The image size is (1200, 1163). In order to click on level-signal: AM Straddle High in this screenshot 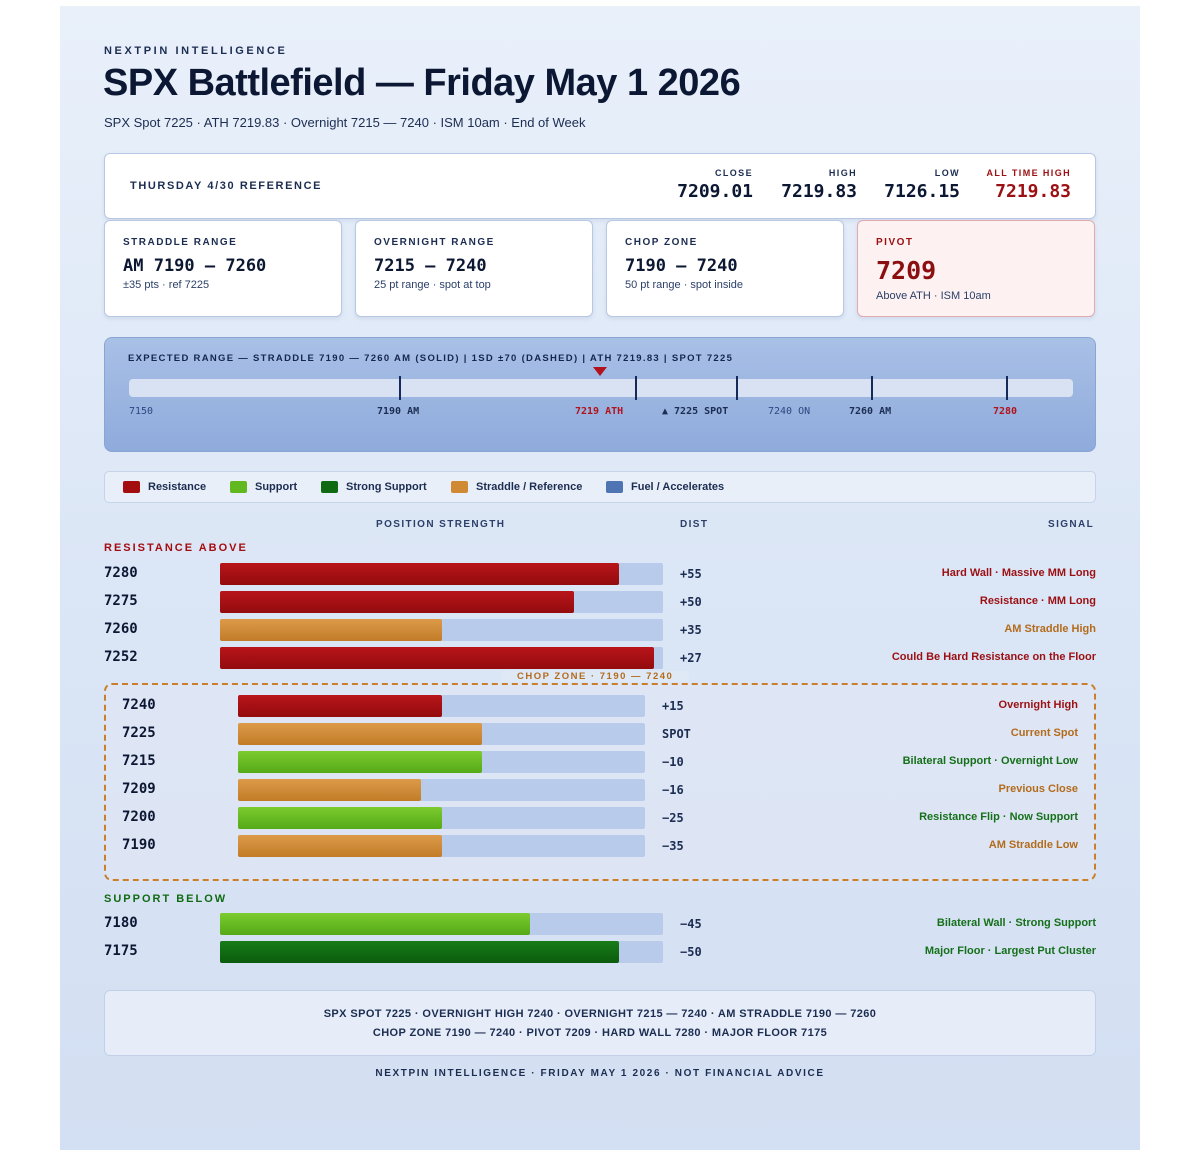, I will do `click(1050, 629)`.